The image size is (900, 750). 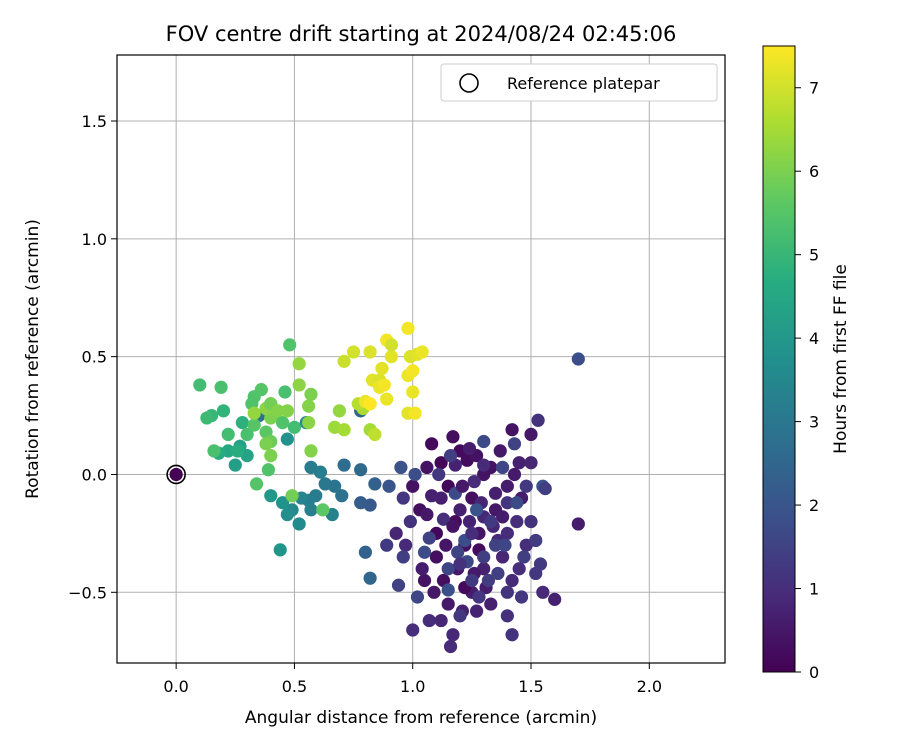 What do you see at coordinates (583, 83) in the screenshot?
I see `legend-label: Reference platepar` at bounding box center [583, 83].